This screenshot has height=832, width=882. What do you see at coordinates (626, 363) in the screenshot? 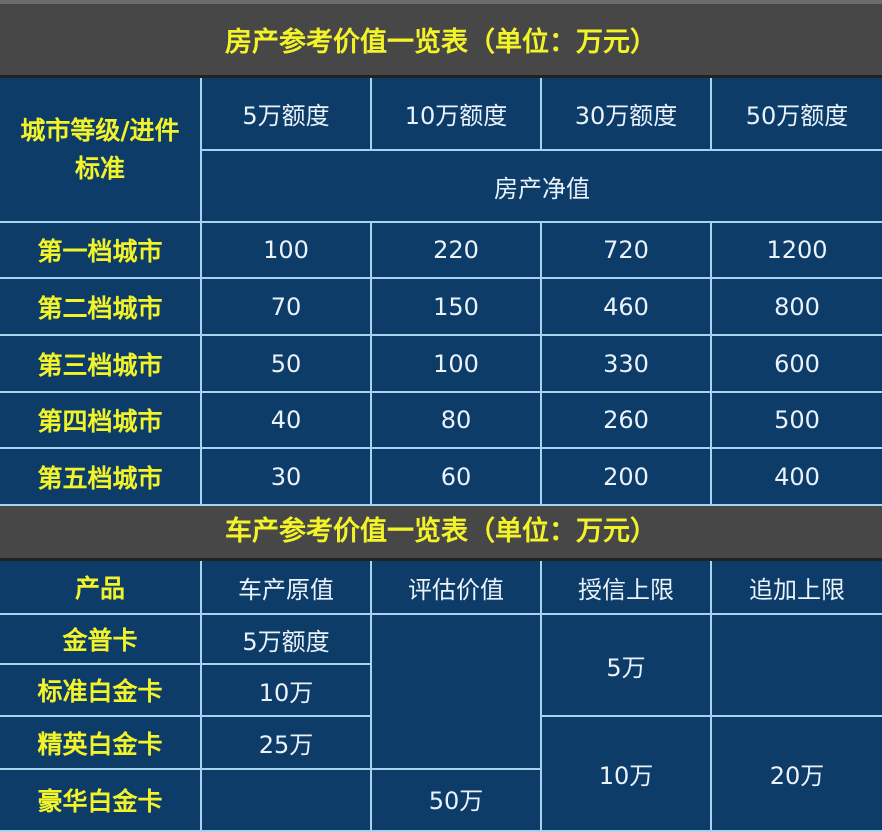
I see `cell: 330` at bounding box center [626, 363].